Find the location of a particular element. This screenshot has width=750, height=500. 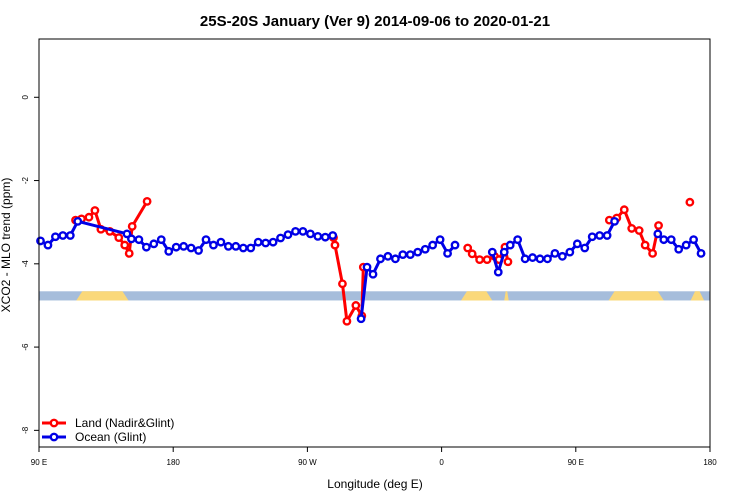

x-tick-label: 0 is located at coordinates (441, 462).